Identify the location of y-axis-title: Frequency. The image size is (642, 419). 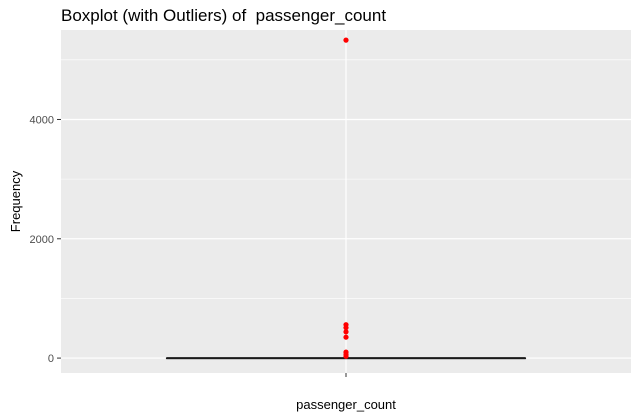
(15, 201).